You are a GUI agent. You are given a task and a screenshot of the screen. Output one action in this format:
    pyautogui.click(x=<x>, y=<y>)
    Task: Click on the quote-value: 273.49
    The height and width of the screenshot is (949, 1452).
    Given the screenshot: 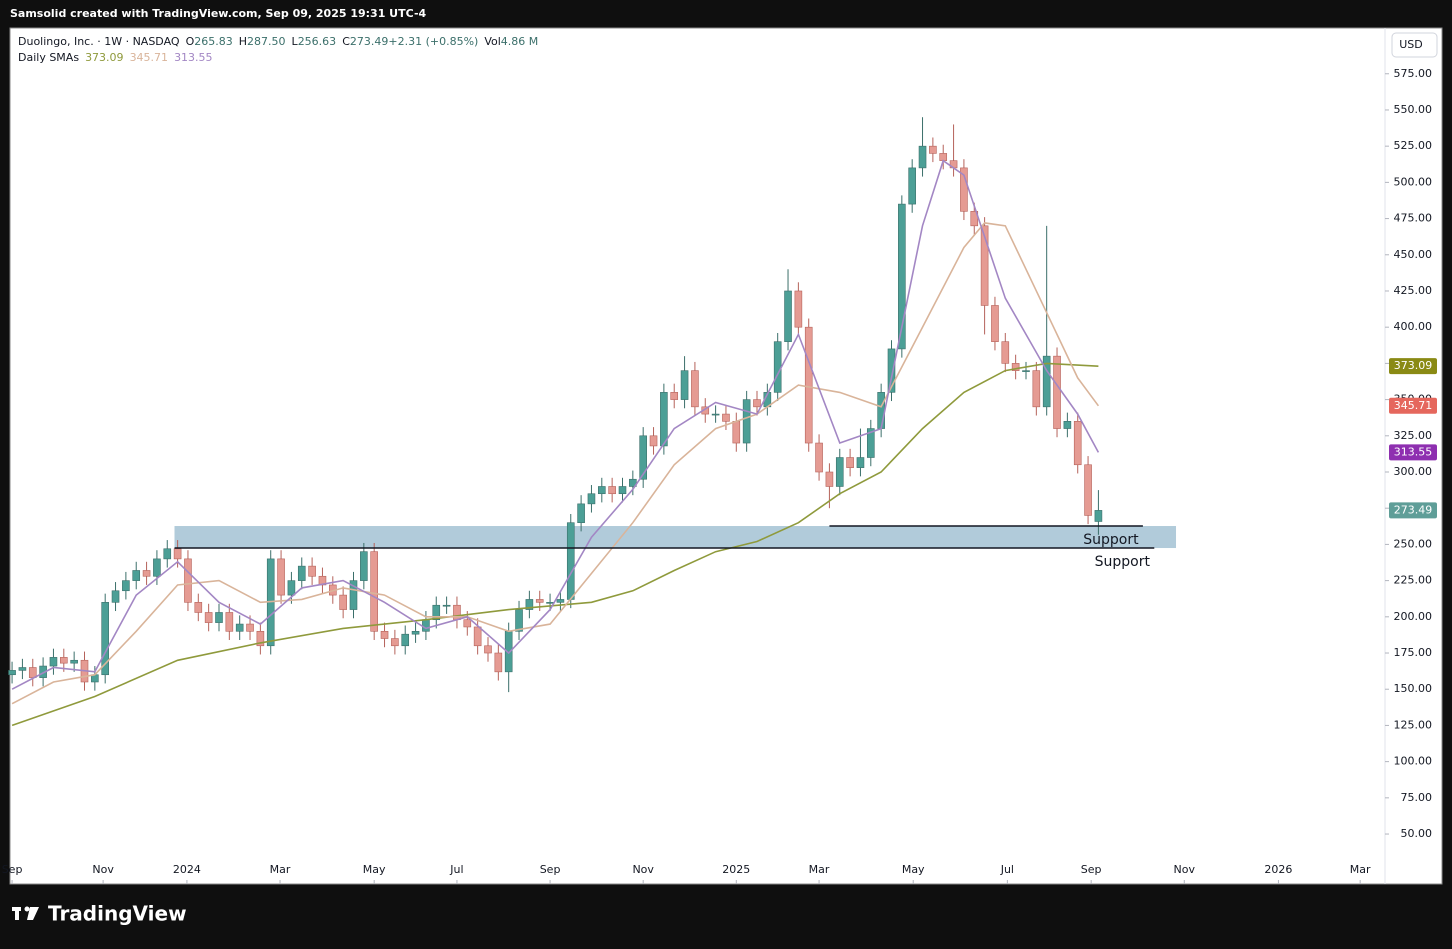 What is the action you would take?
    pyautogui.click(x=369, y=41)
    